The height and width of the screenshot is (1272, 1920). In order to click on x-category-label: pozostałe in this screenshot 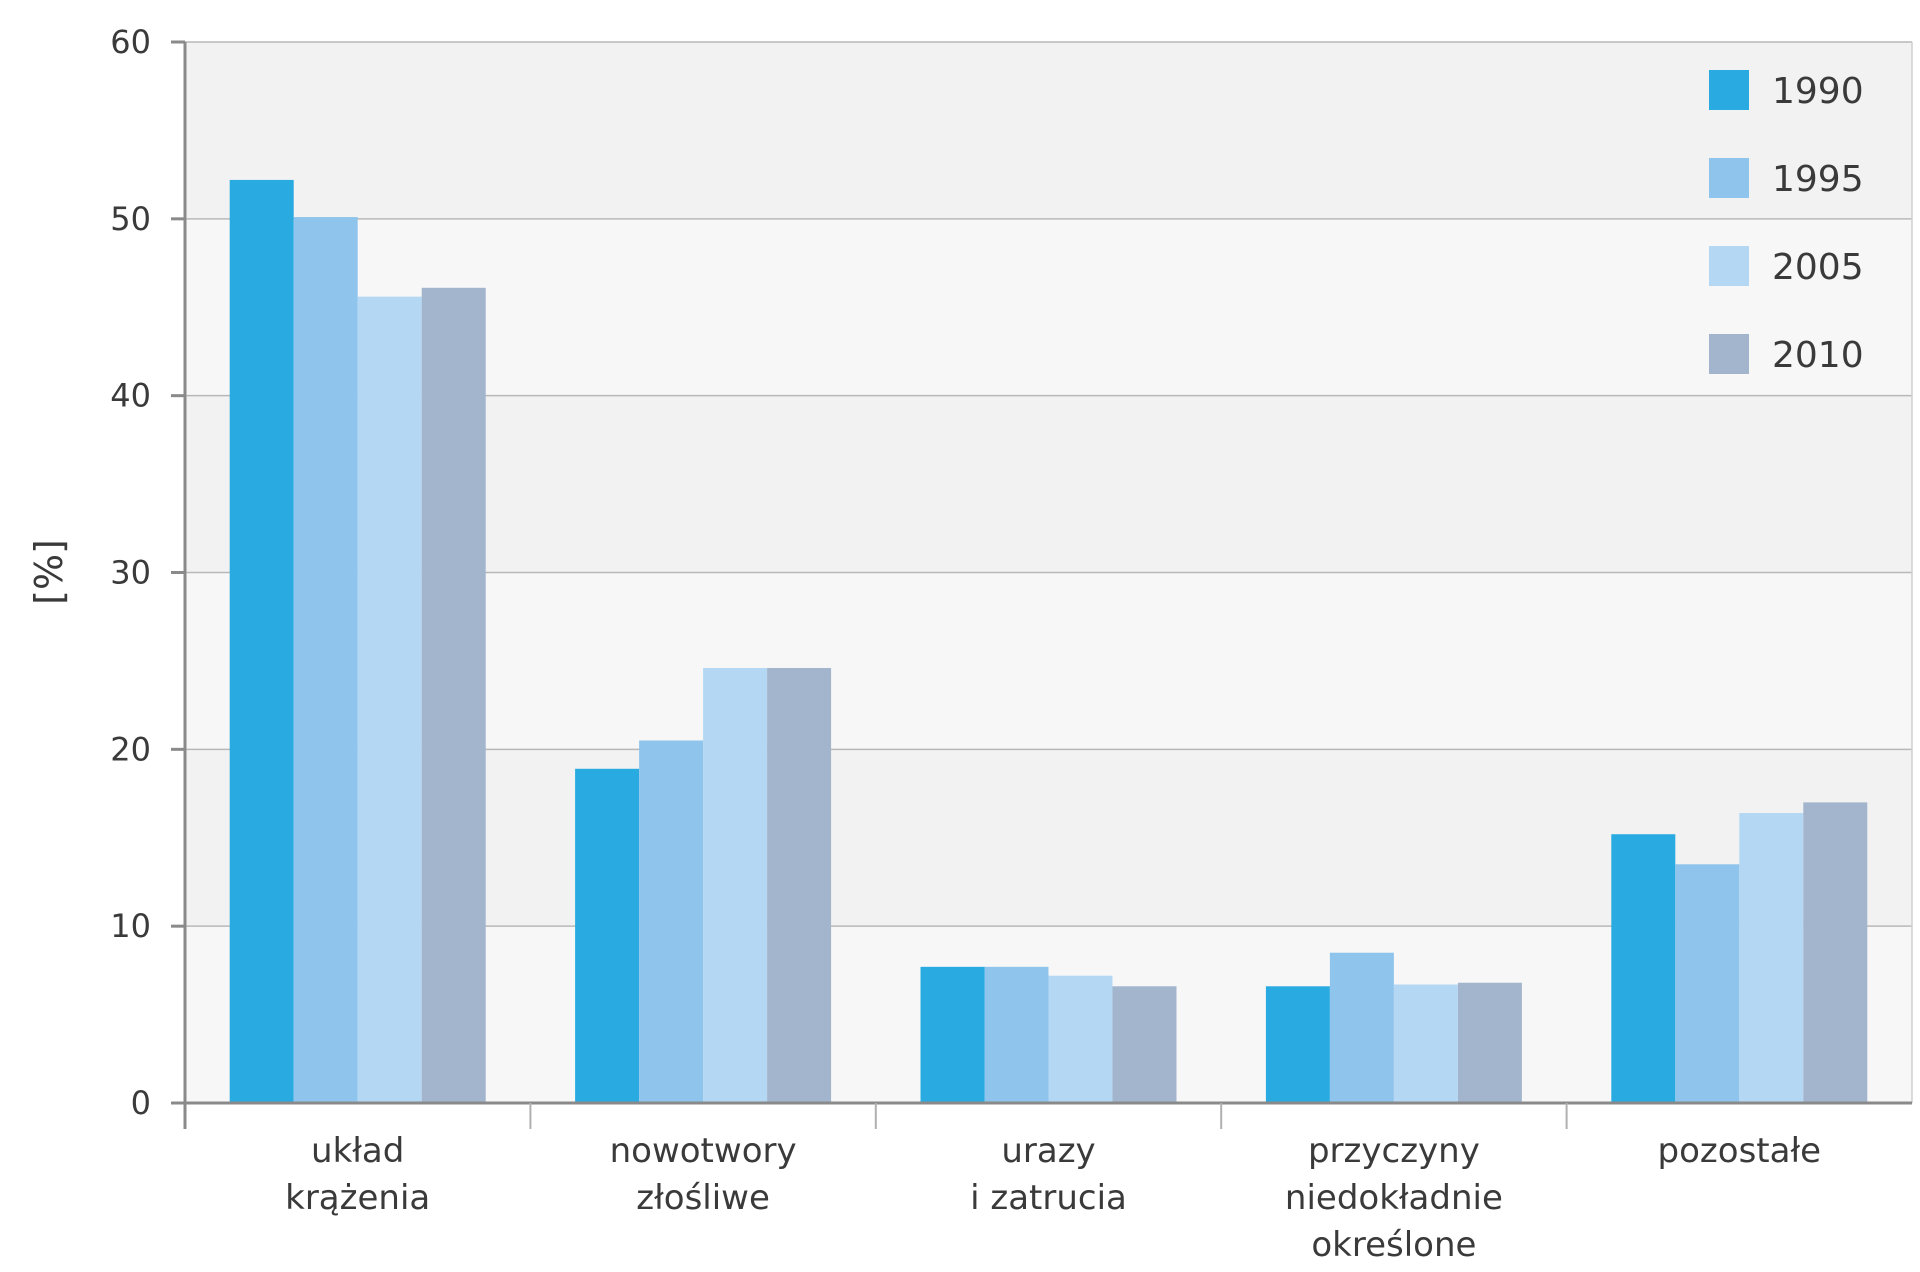, I will do `click(1740, 1151)`.